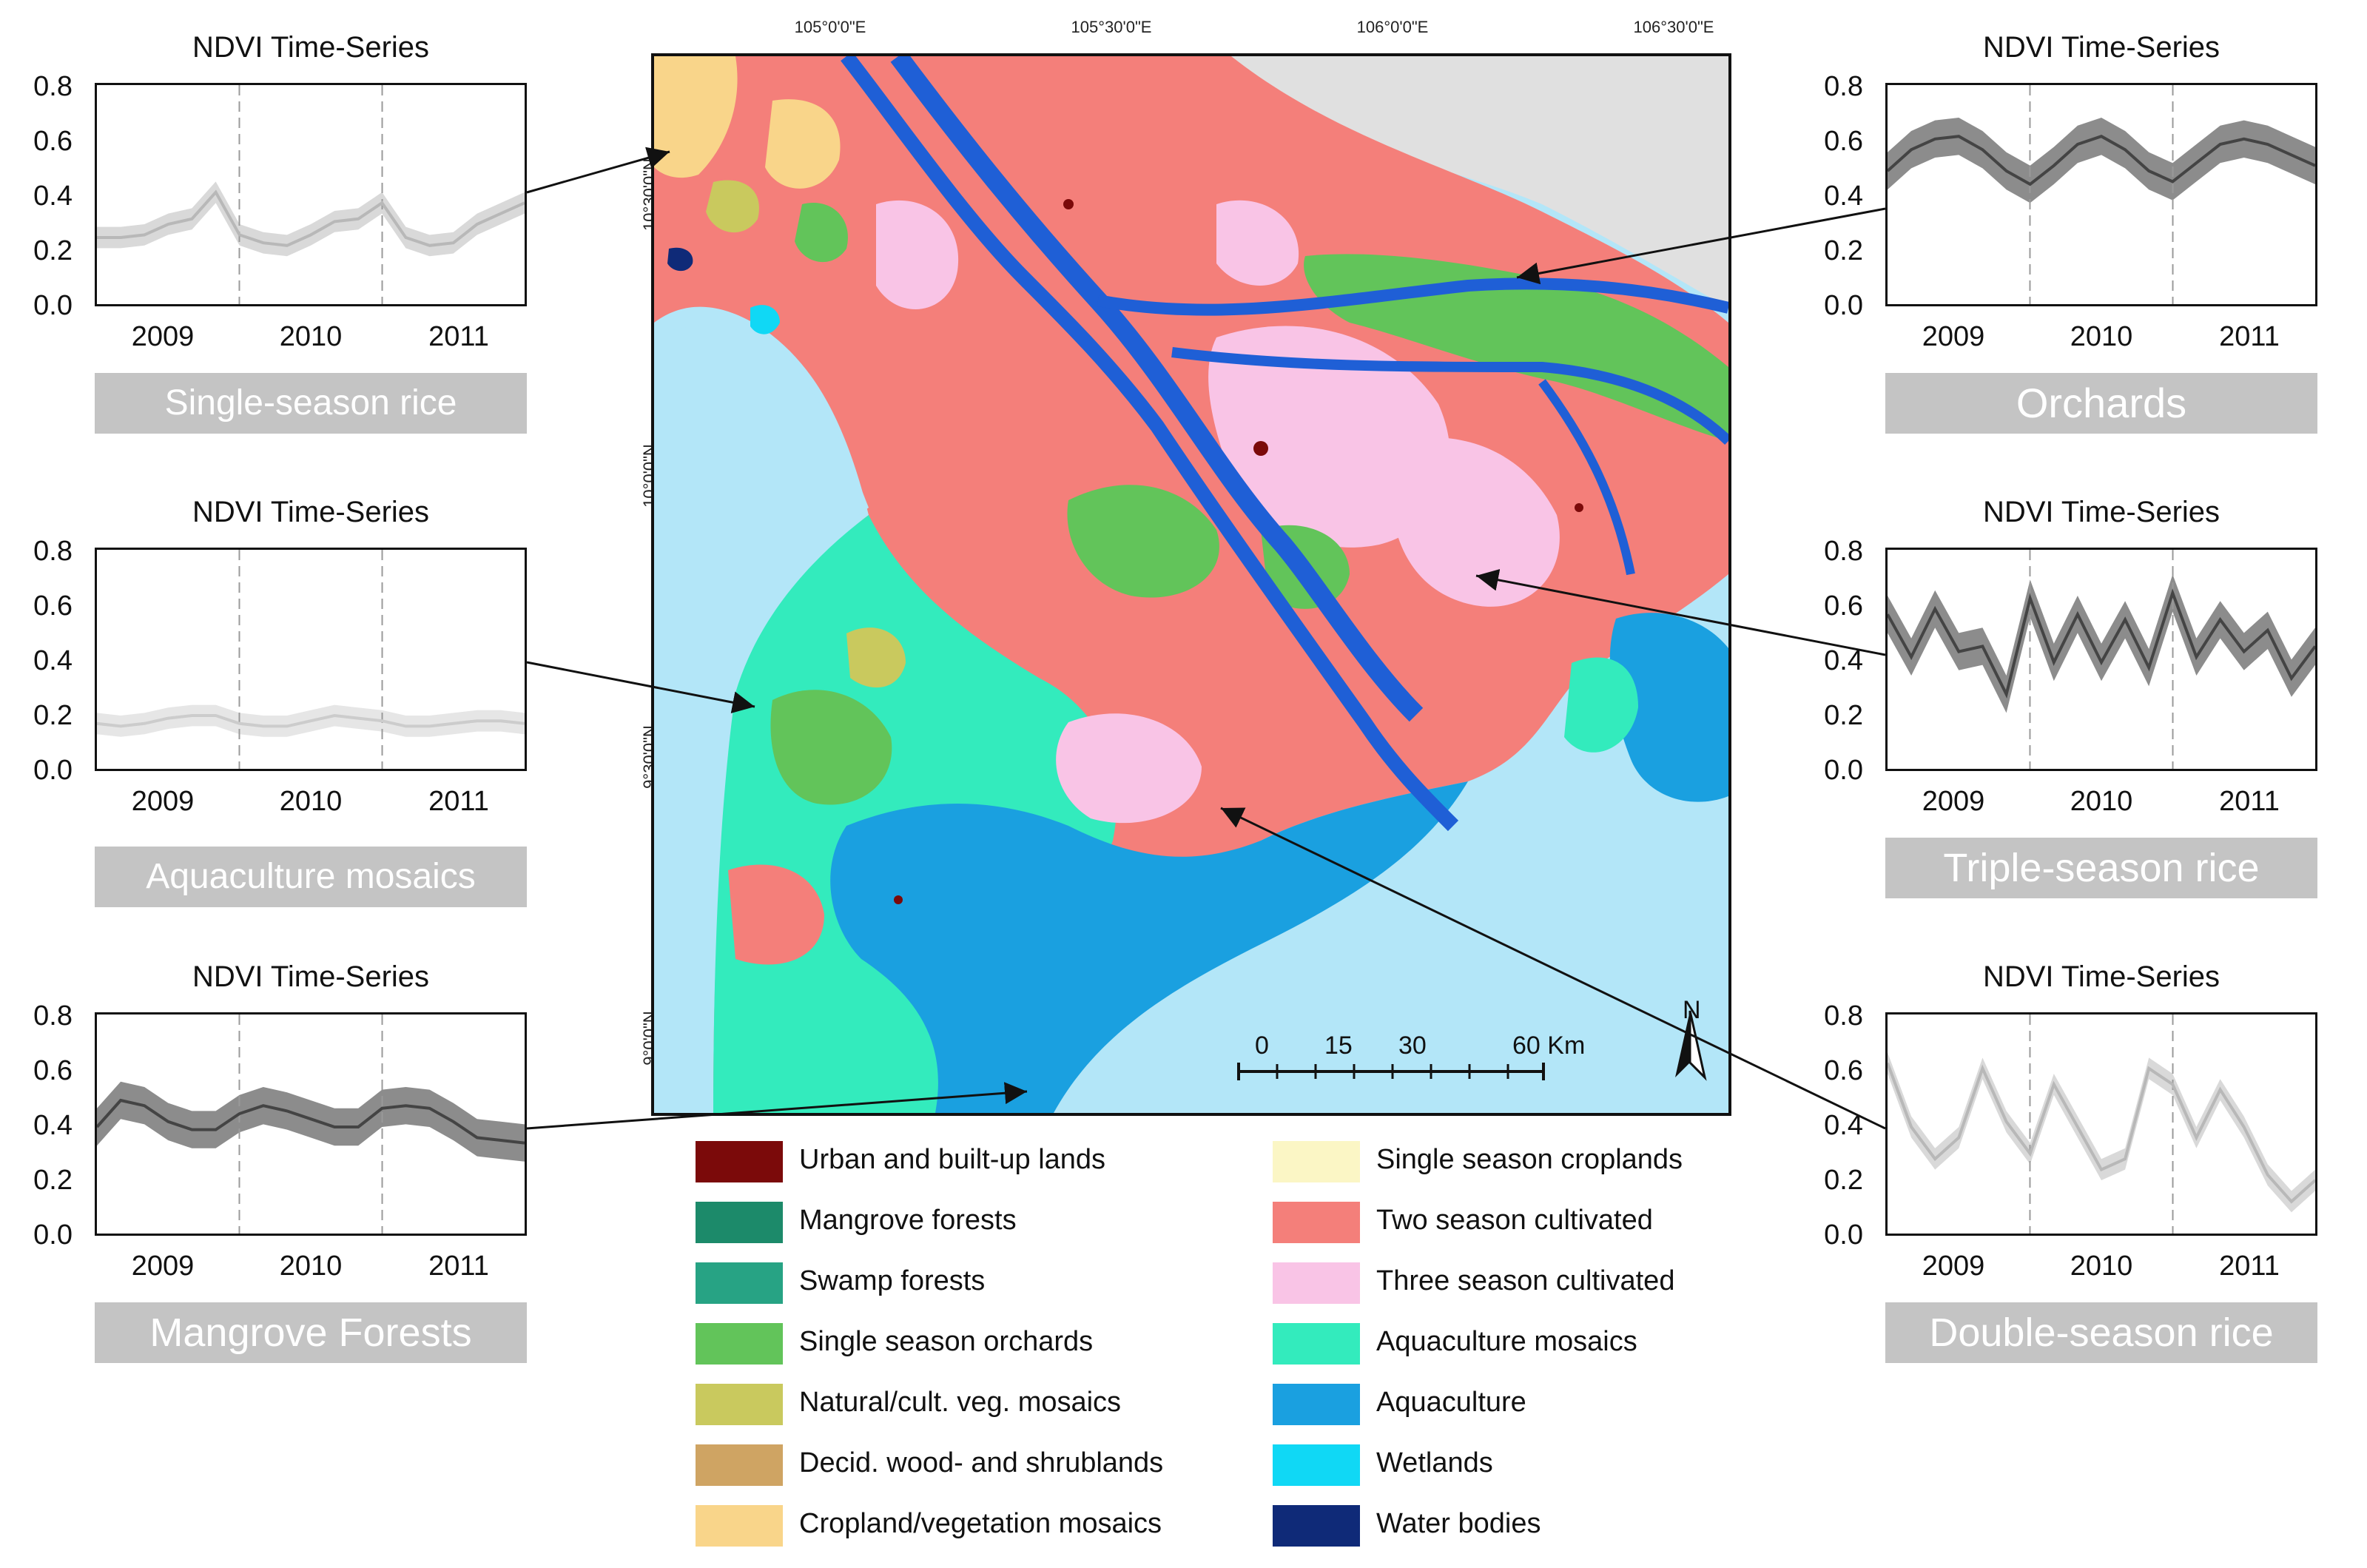 The height and width of the screenshot is (1568, 2367). Describe the element at coordinates (1143, 541) in the screenshot. I see `orchards-patch` at that location.